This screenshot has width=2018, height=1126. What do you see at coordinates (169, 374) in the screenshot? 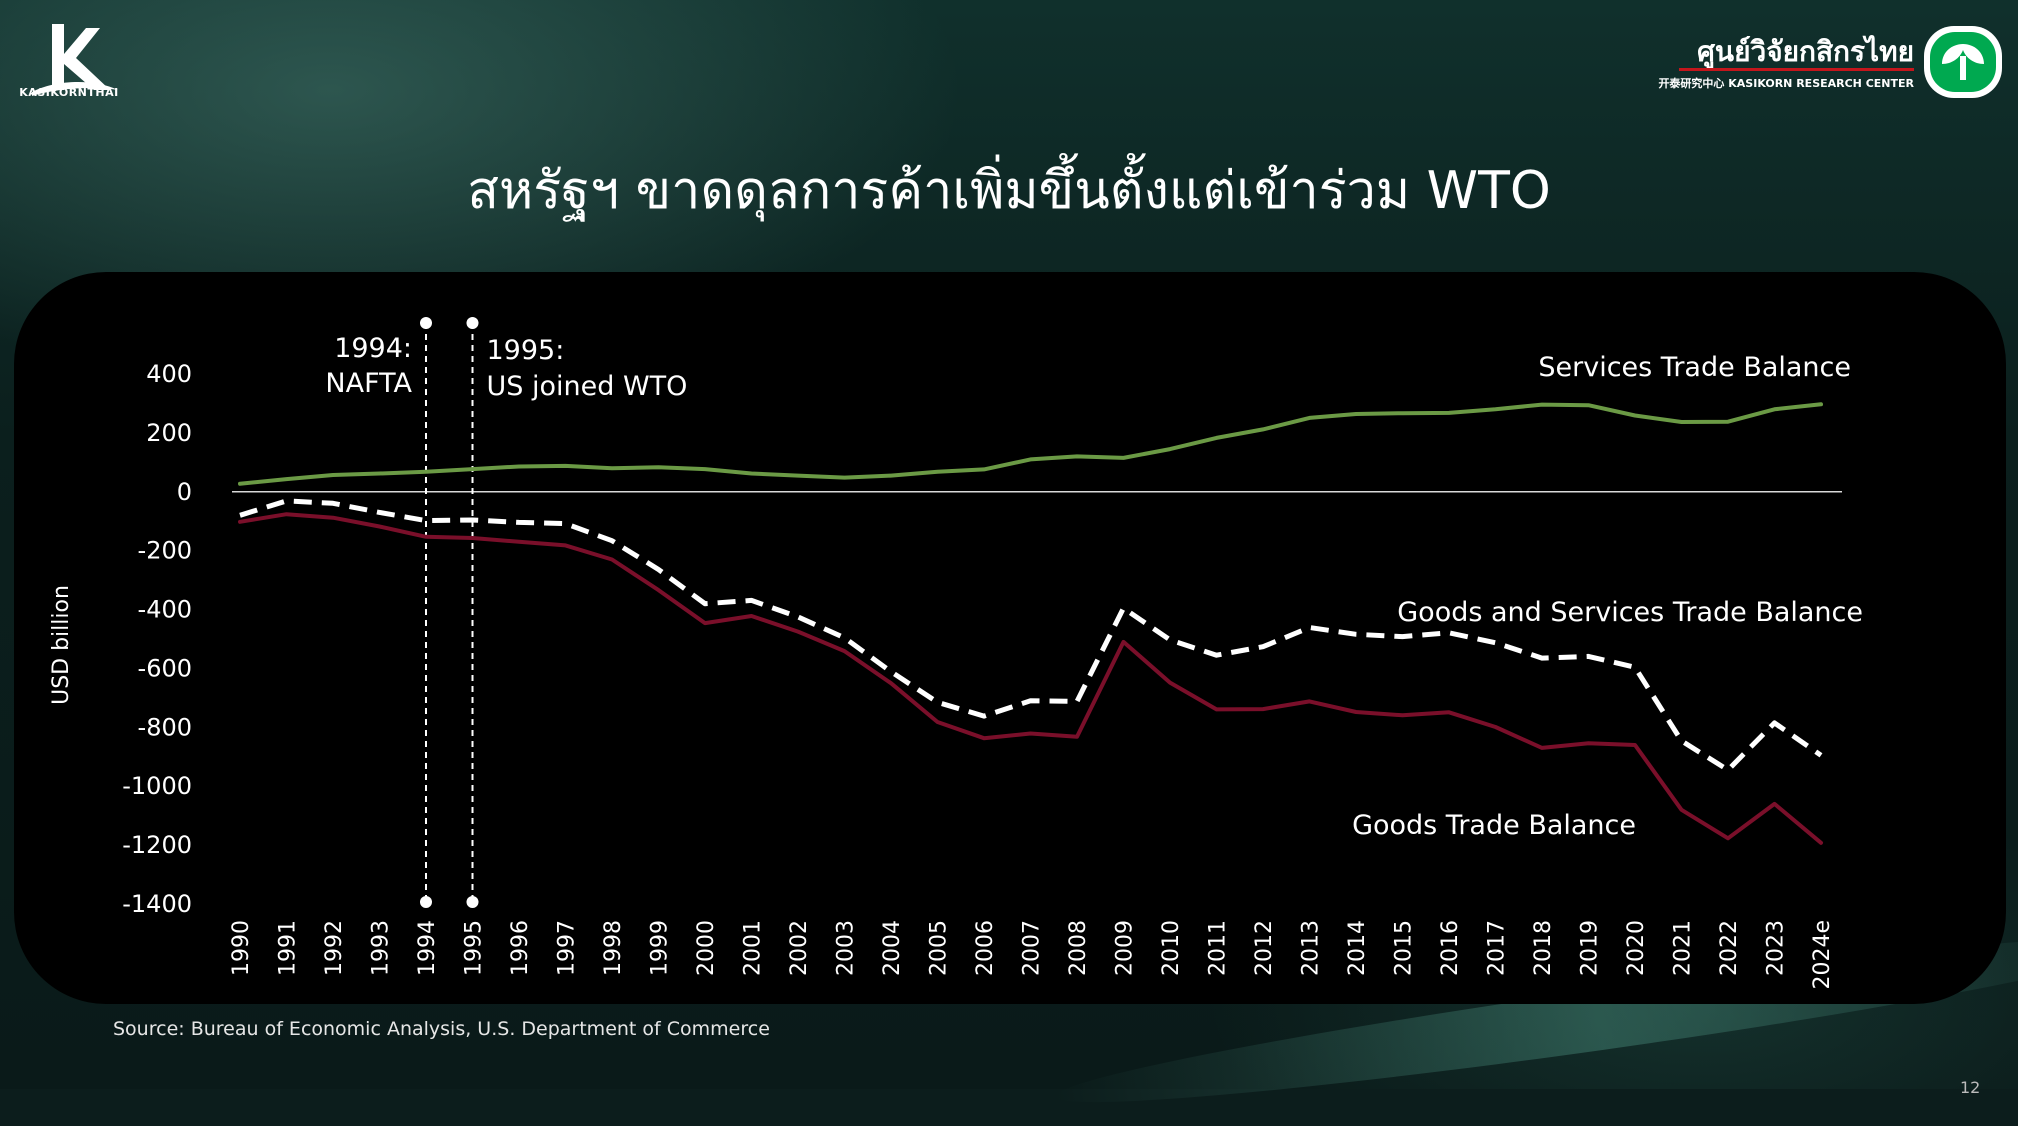
I see `y-tick-label: 400` at bounding box center [169, 374].